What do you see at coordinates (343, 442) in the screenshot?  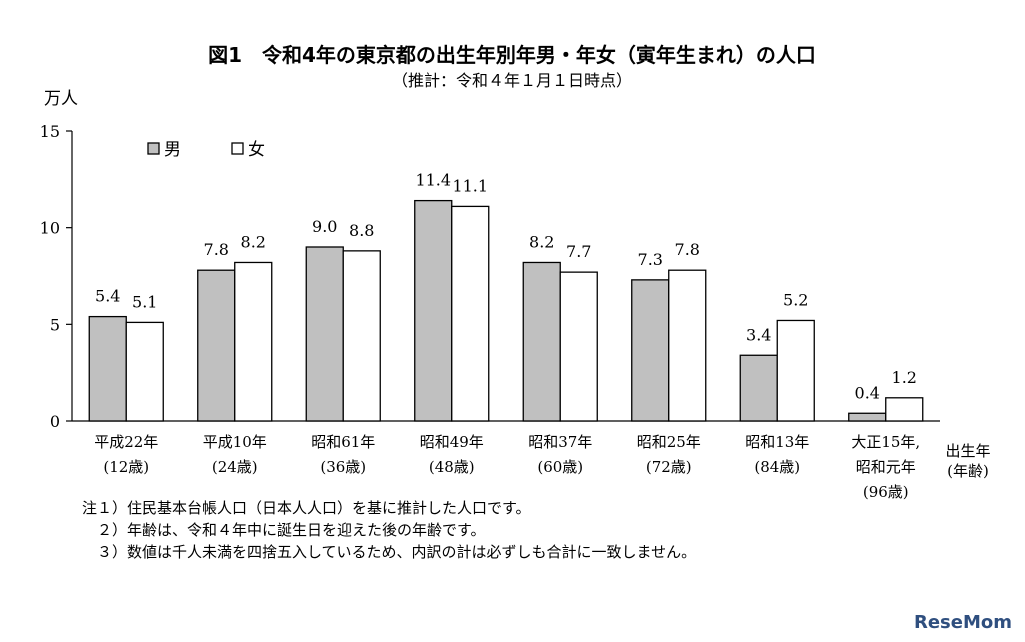 I see `x-tick-label: 昭和61年` at bounding box center [343, 442].